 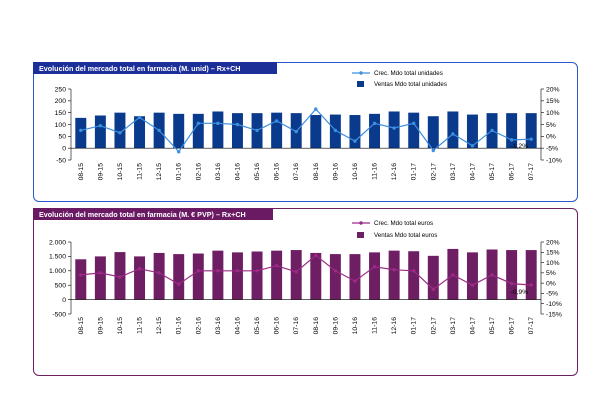 What do you see at coordinates (57, 242) in the screenshot?
I see `left-tick-label: 2.000` at bounding box center [57, 242].